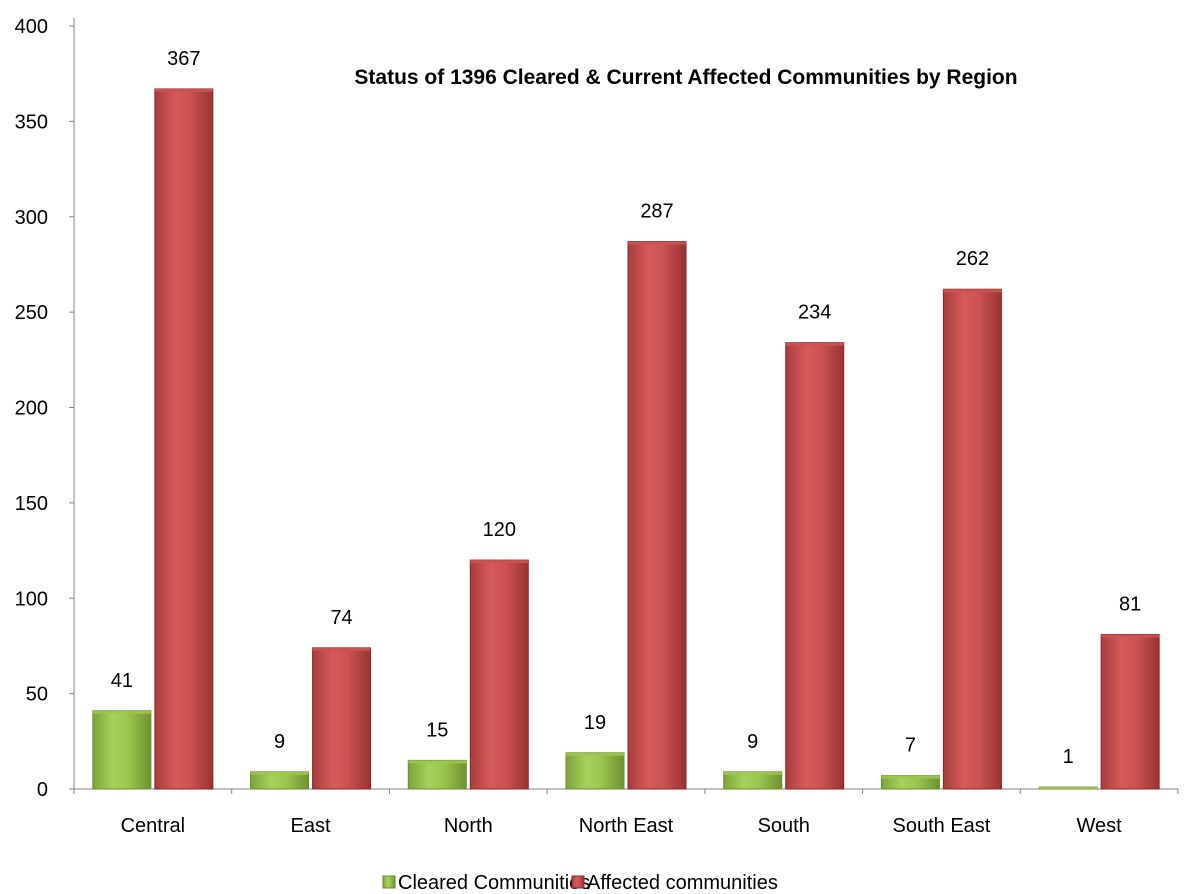  What do you see at coordinates (682, 883) in the screenshot?
I see `legend-label-affected: Affected communities` at bounding box center [682, 883].